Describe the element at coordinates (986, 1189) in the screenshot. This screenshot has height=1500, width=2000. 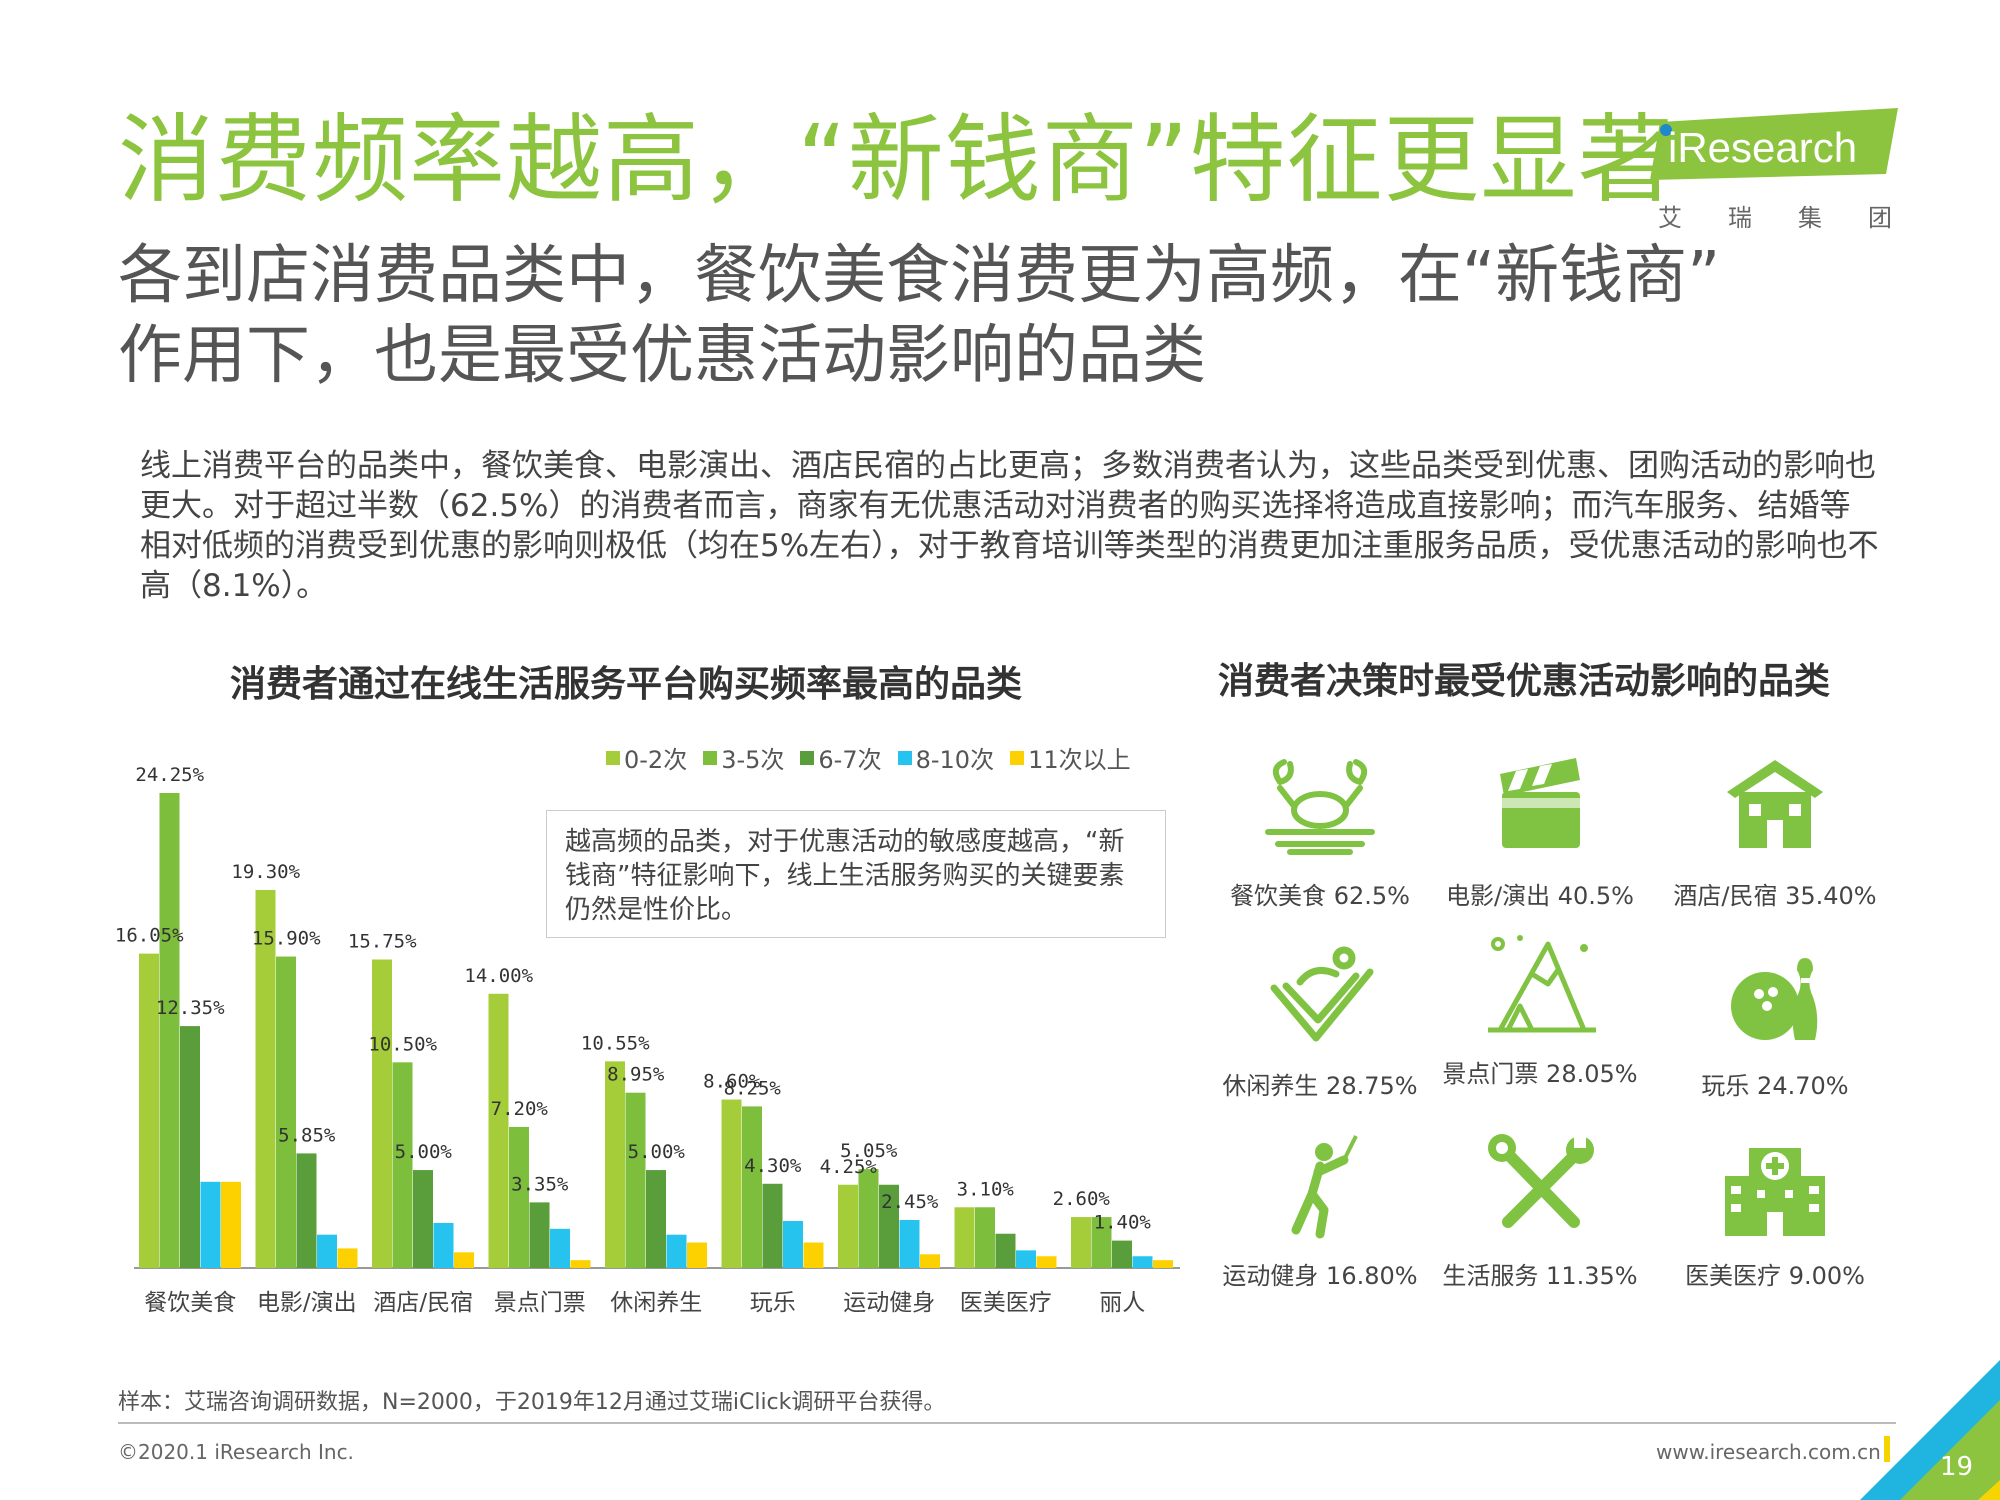
I see `data-label: 3.10%` at that location.